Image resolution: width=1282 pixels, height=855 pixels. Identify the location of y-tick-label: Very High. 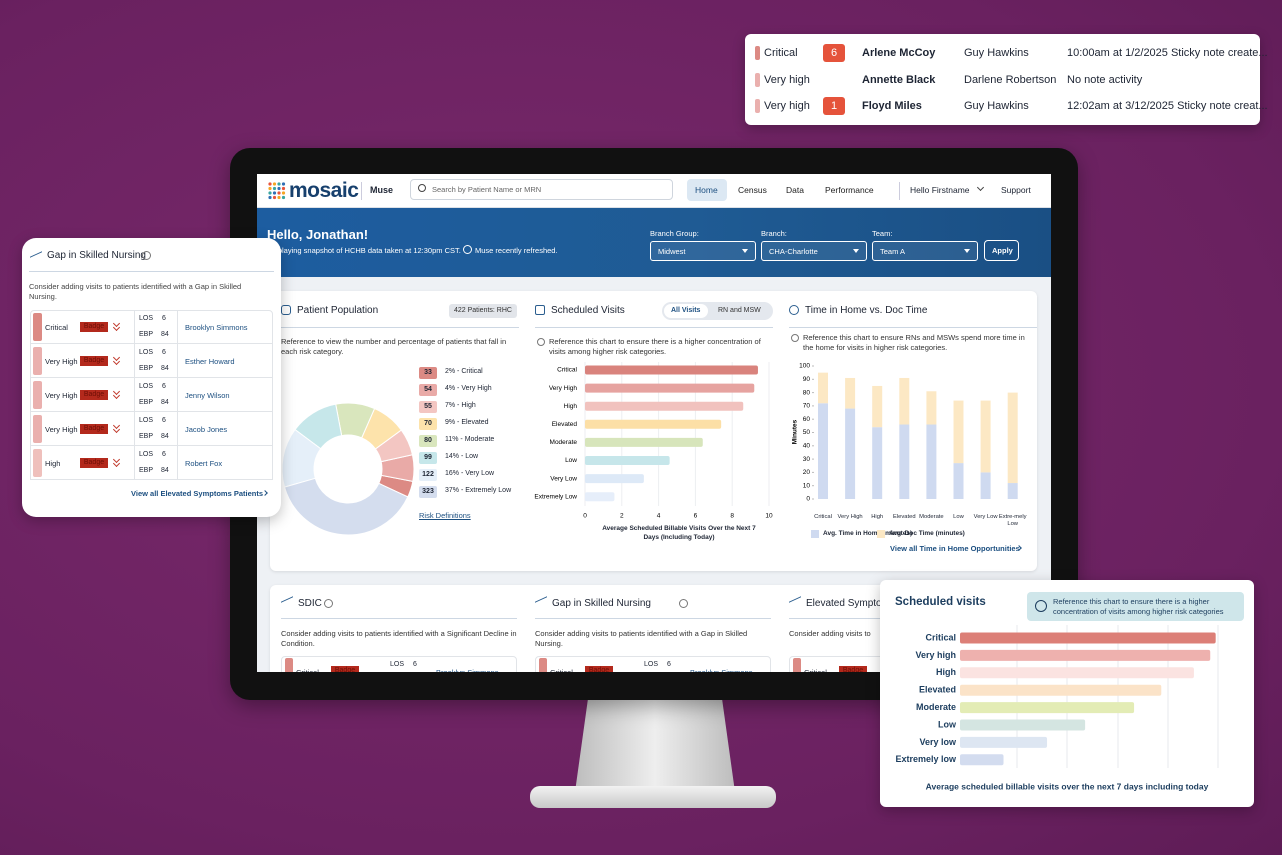
(563, 388).